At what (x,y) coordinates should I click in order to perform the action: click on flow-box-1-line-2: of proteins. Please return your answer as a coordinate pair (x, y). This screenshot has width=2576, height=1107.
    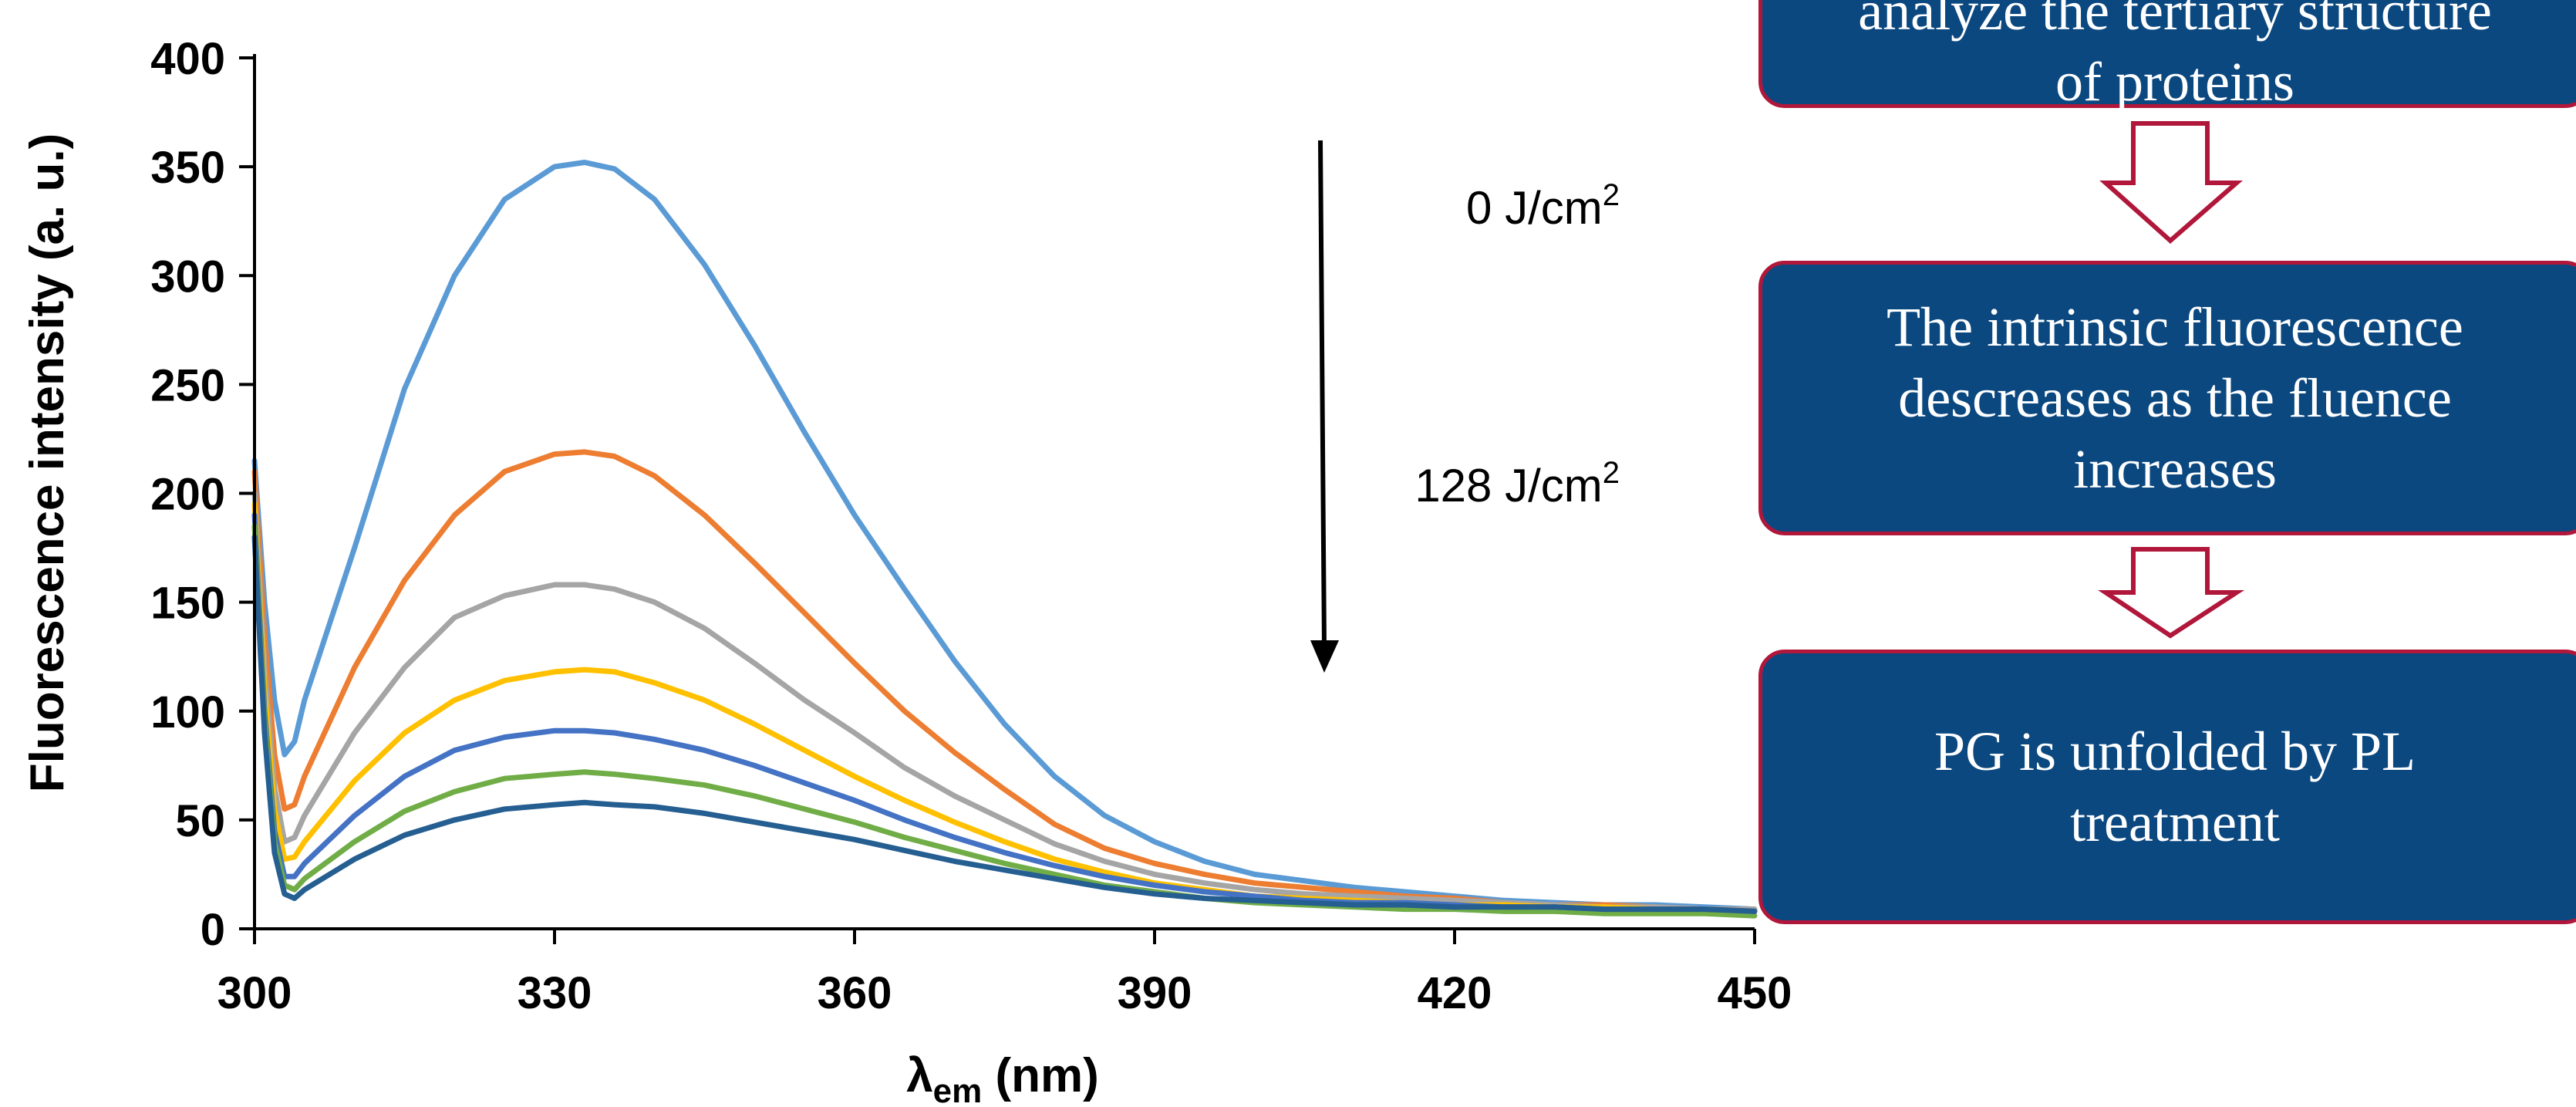
    Looking at the image, I should click on (2174, 82).